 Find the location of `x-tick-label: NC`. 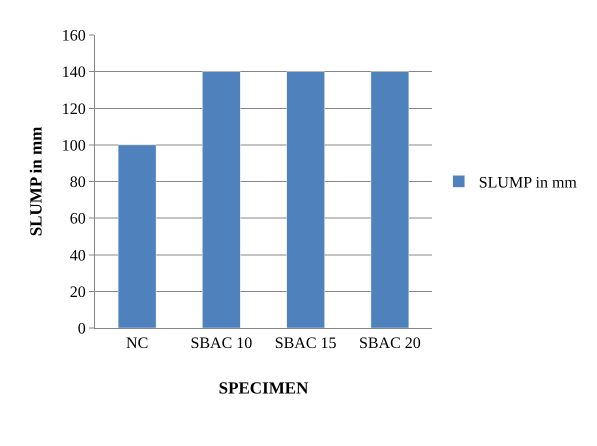

x-tick-label: NC is located at coordinates (137, 343).